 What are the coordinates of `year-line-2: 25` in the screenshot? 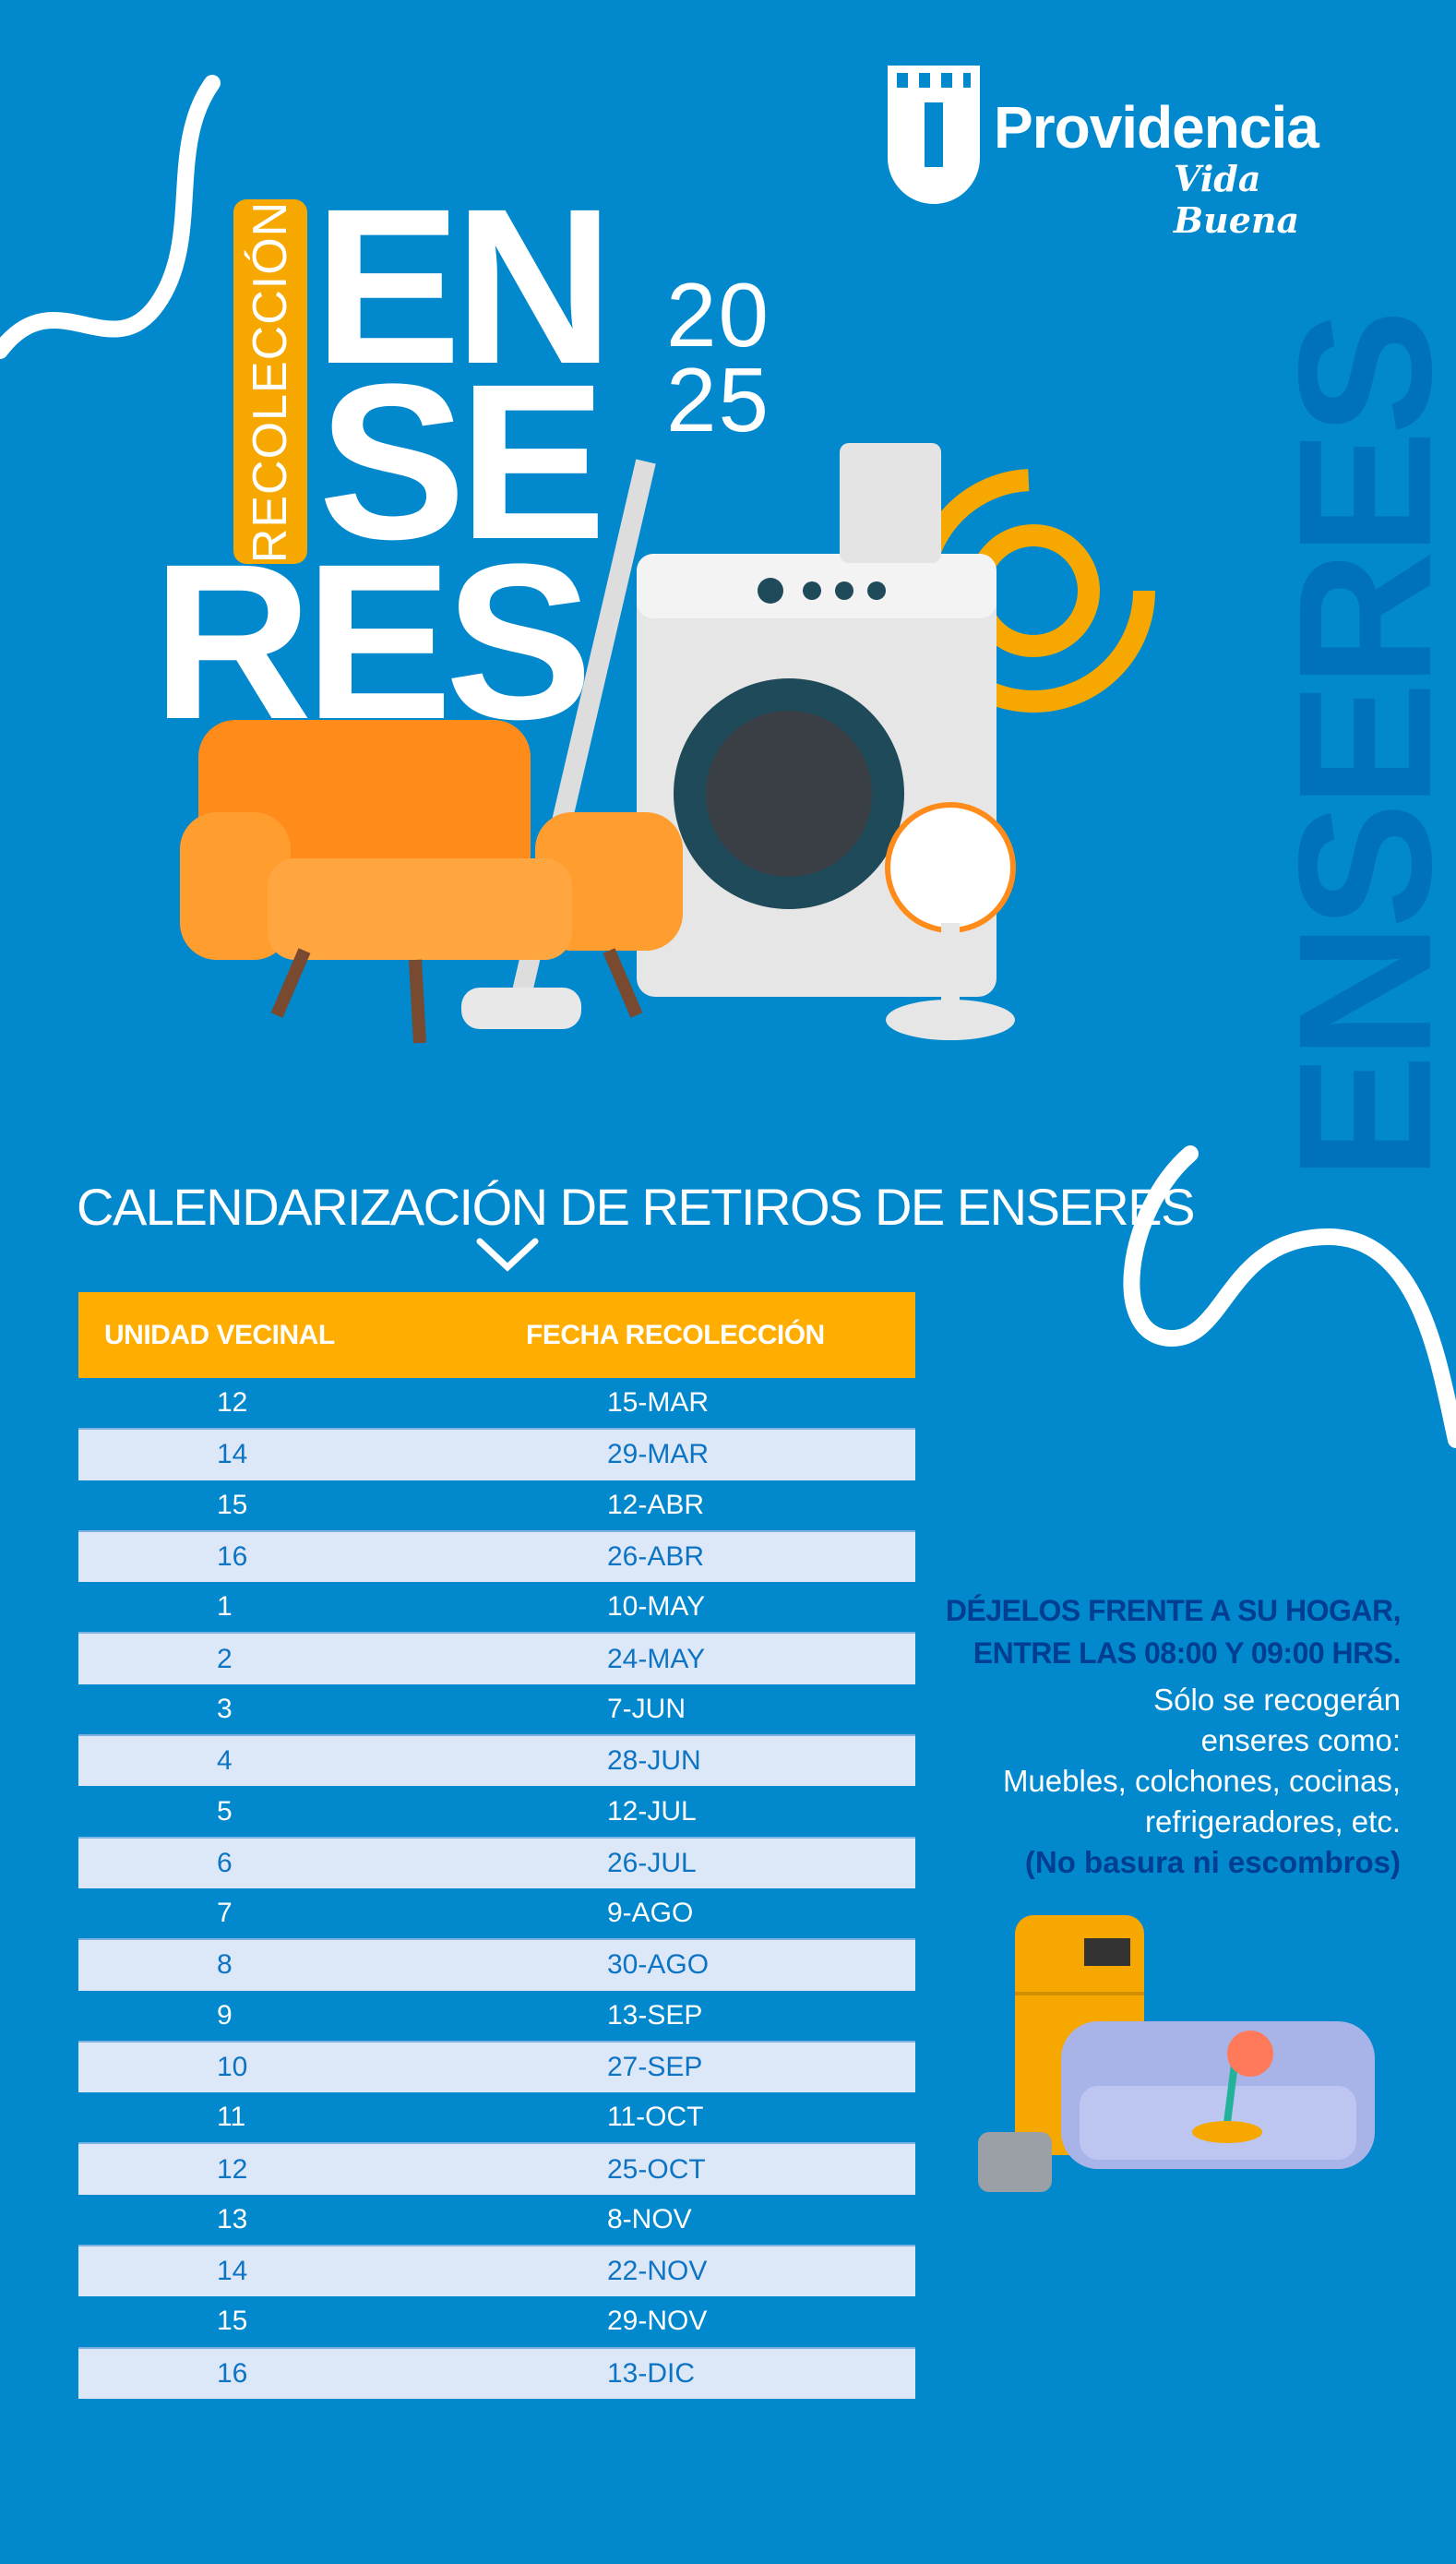 It's located at (718, 399).